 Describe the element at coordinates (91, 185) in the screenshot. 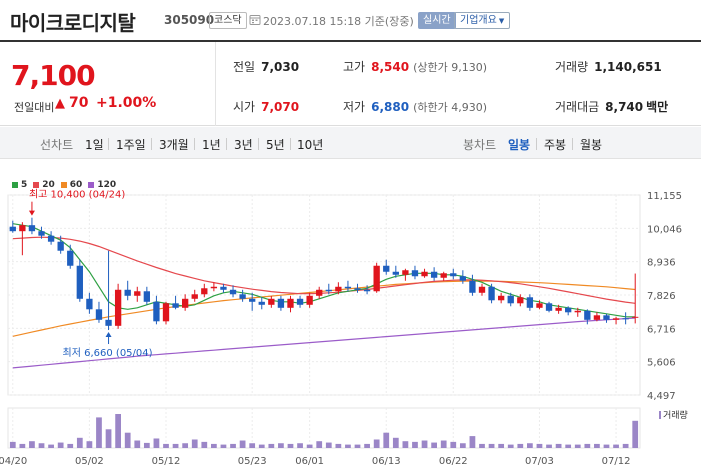

I see `legend-ma120-swatch` at that location.